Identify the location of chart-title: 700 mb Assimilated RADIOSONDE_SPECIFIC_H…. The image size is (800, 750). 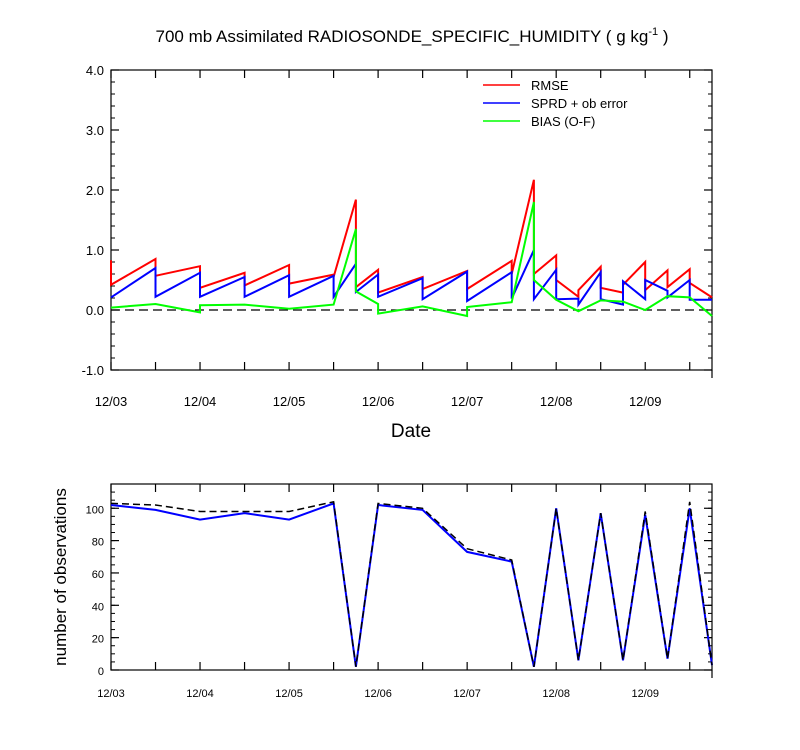
(412, 36).